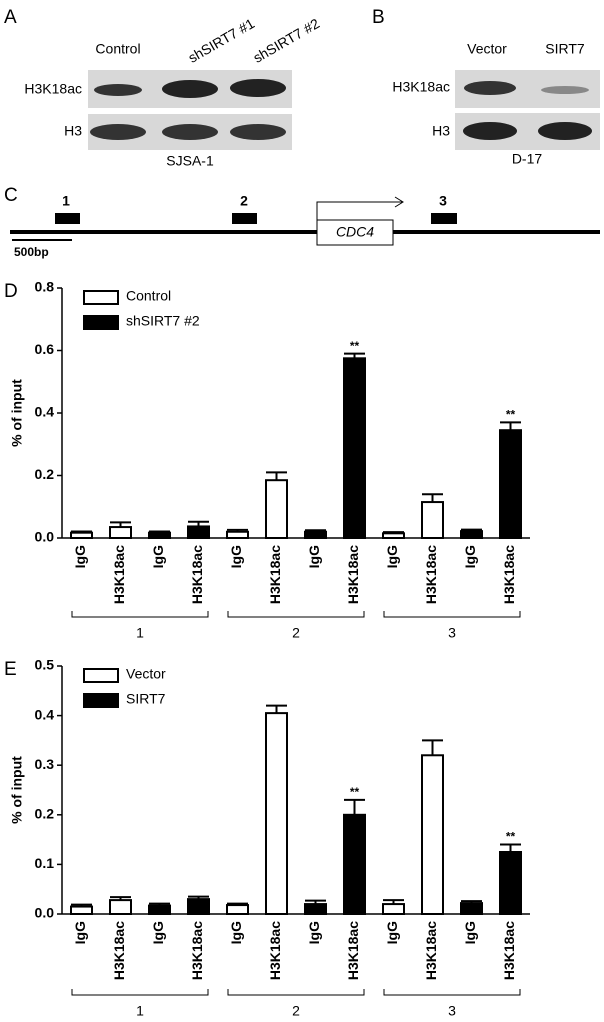 The height and width of the screenshot is (1022, 604). I want to click on lane-label: shSIRT7 #1, so click(221, 40).